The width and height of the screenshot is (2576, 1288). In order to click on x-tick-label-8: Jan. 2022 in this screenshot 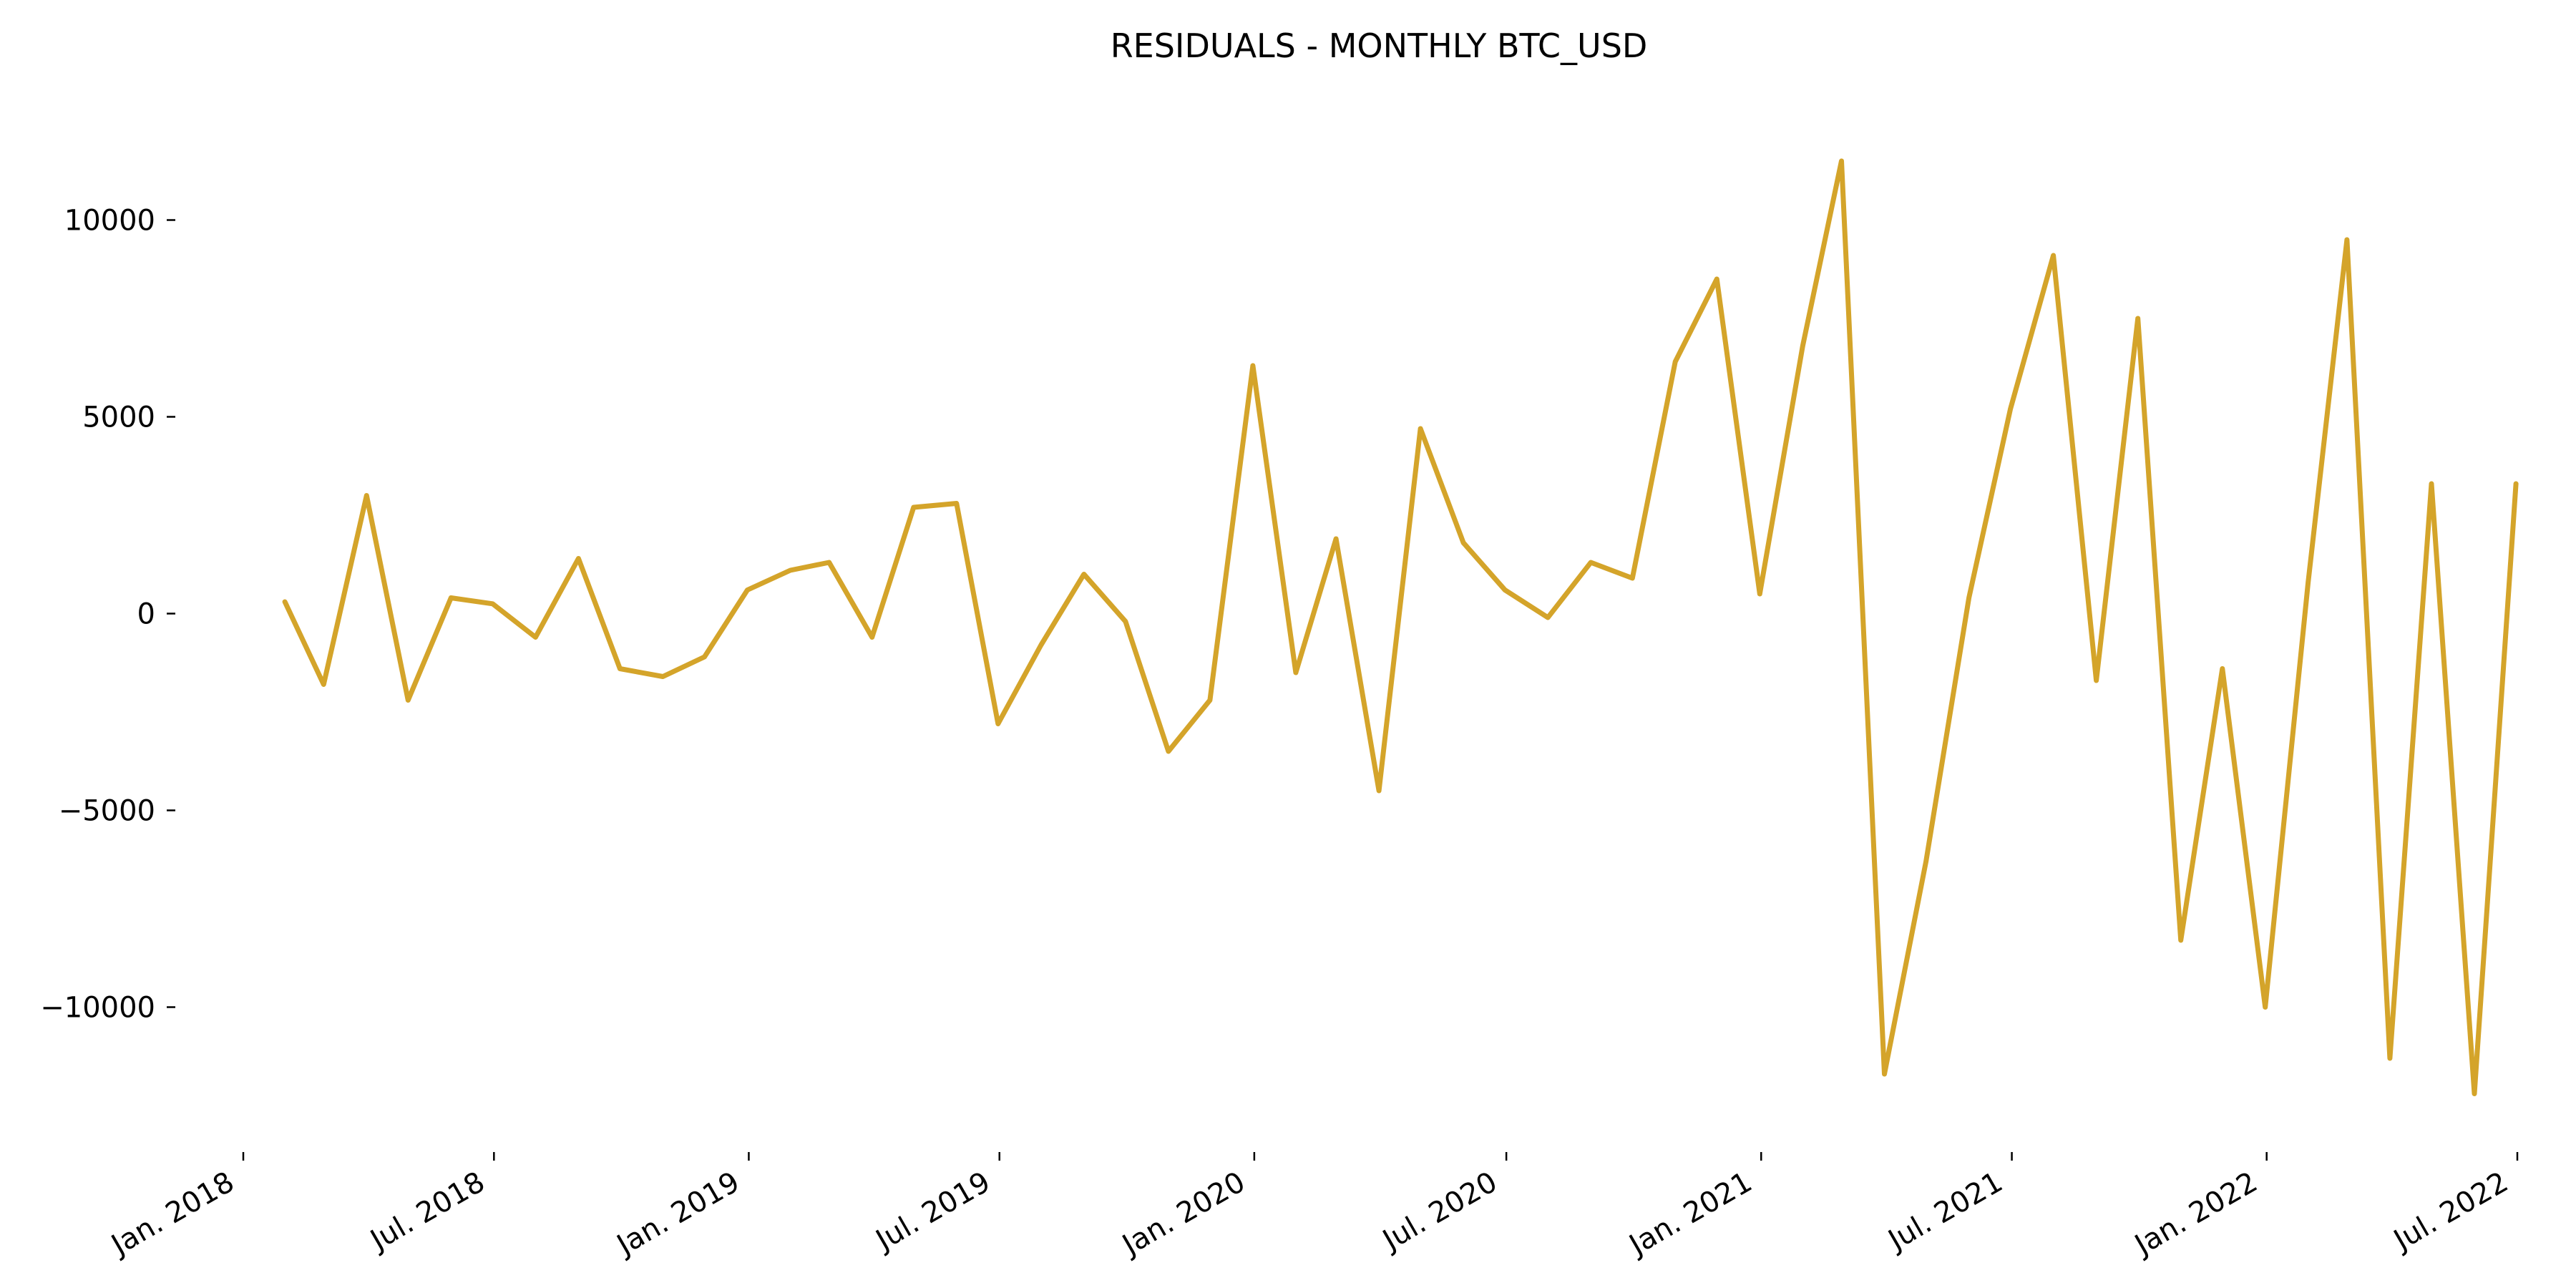, I will do `click(2195, 1214)`.